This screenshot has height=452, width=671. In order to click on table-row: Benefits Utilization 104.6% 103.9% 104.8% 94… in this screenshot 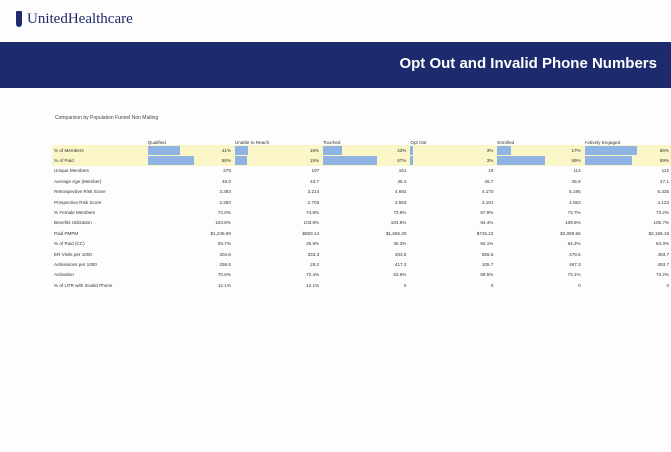, I will do `click(361, 223)`.